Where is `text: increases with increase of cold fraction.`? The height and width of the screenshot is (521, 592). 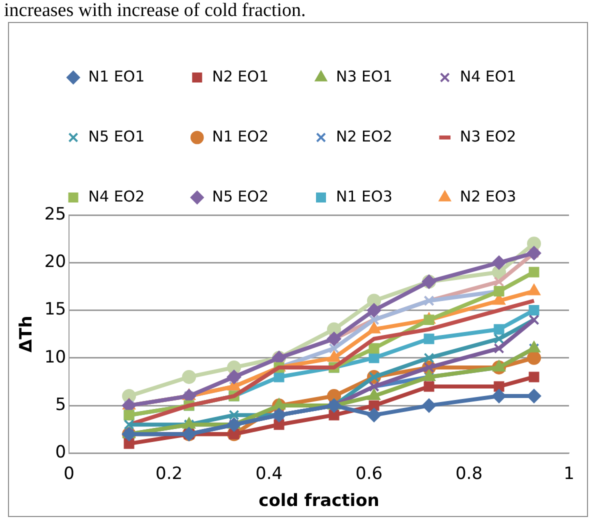 text: increases with increase of cold fraction. is located at coordinates (155, 11).